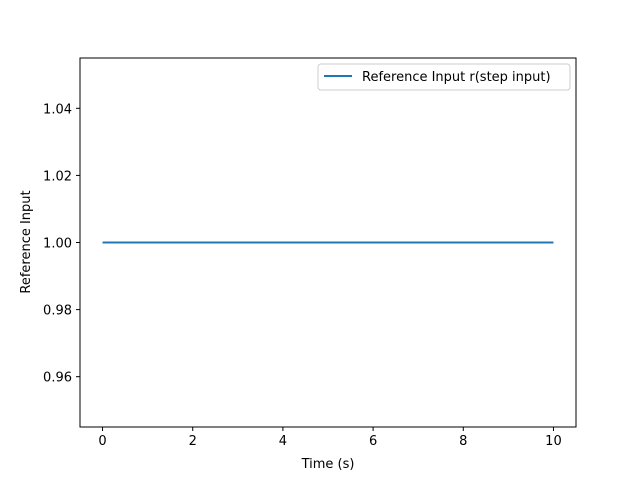 The height and width of the screenshot is (480, 640). I want to click on y-axis-label: Reference Input, so click(26, 241).